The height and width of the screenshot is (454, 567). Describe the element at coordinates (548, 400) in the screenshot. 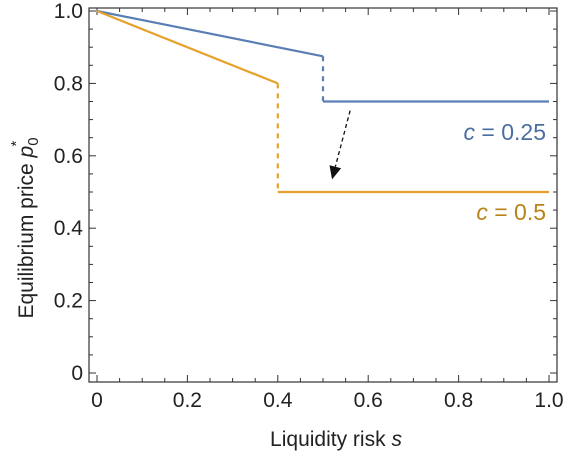

I see `x-tick-label: 1.0` at that location.